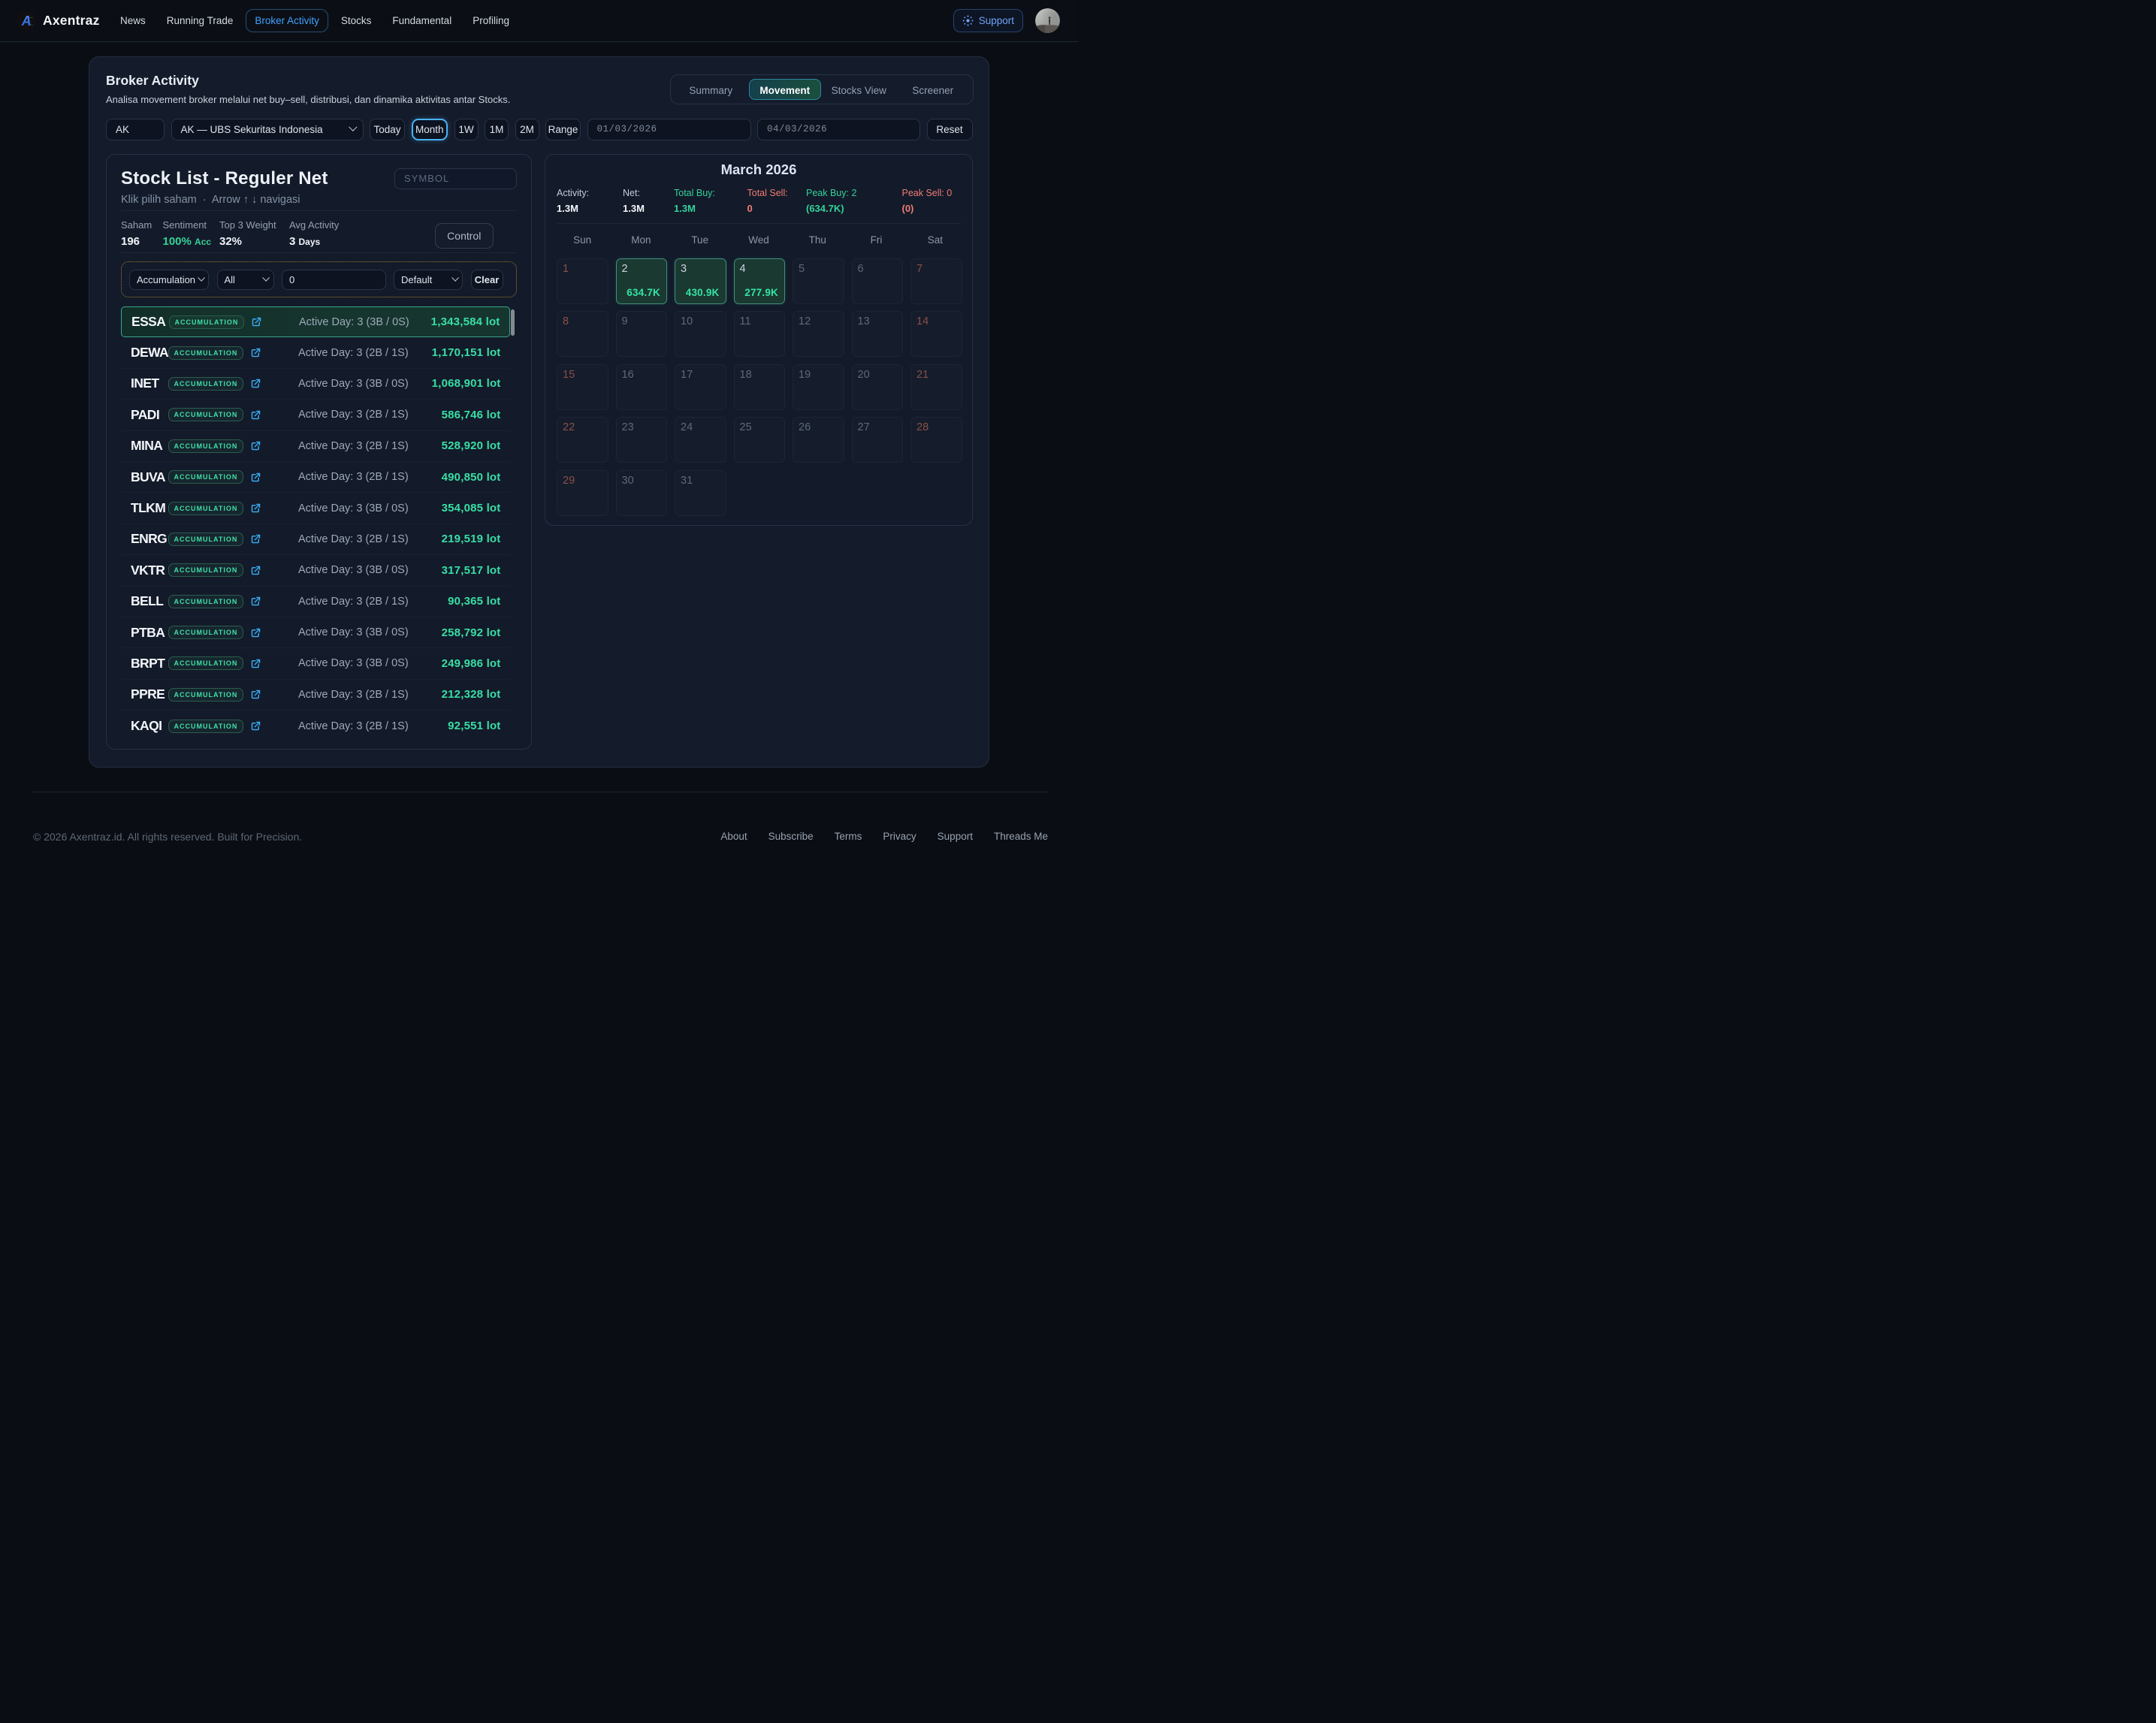 This screenshot has width=2156, height=1723. I want to click on svg-text: A, so click(27, 22).